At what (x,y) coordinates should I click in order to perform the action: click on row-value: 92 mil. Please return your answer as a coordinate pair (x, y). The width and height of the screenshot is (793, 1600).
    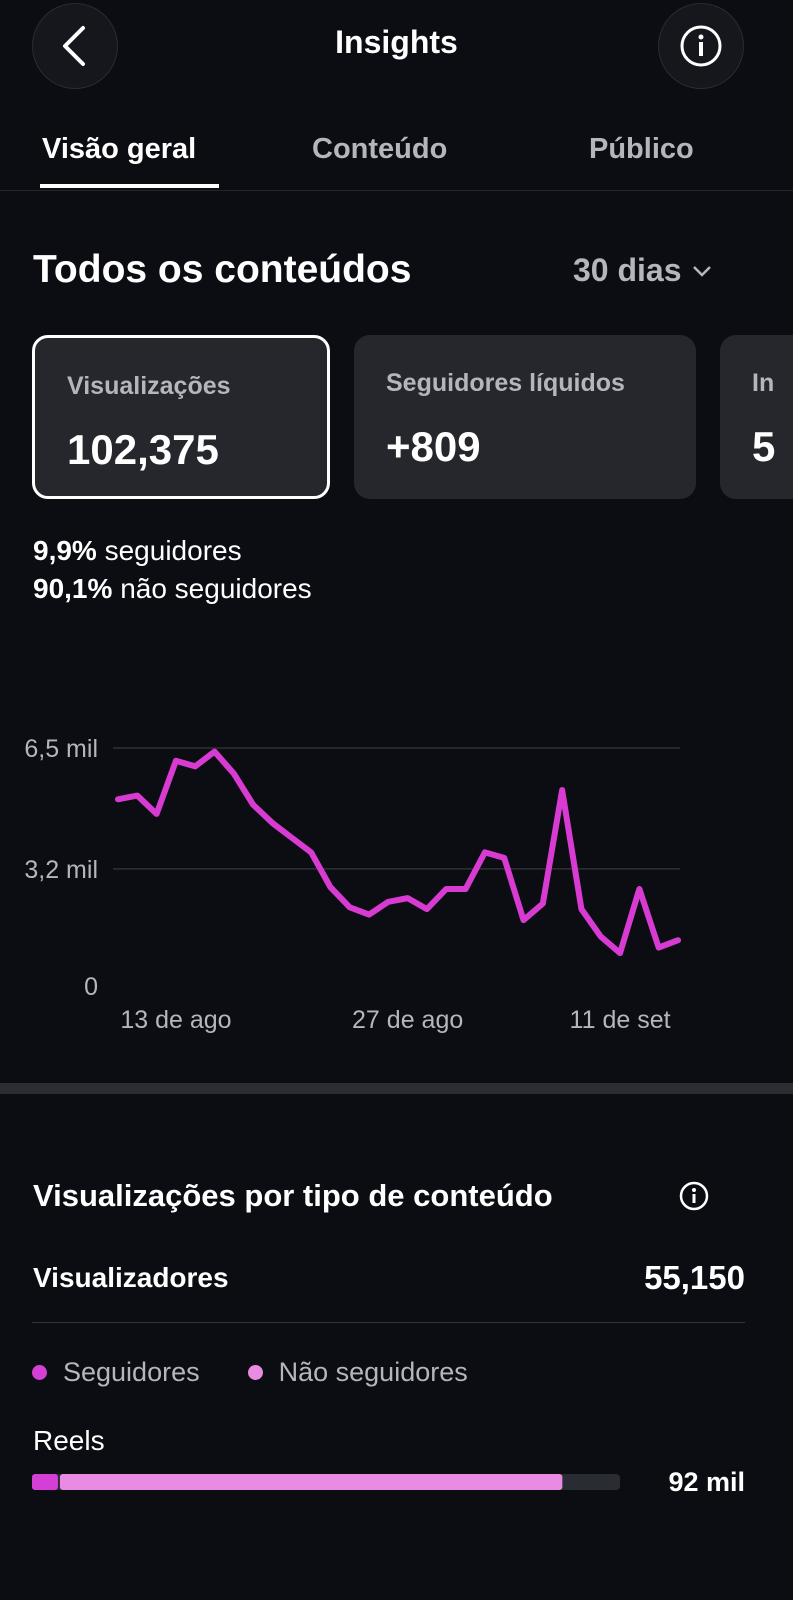
    Looking at the image, I should click on (706, 1482).